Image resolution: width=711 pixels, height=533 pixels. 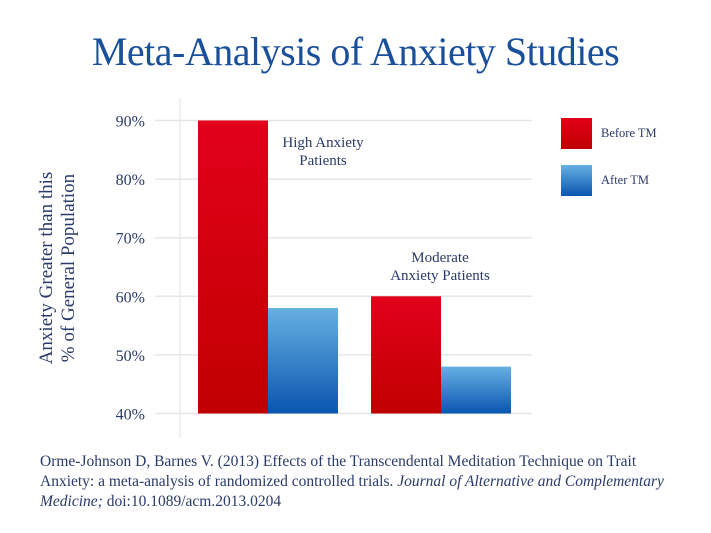 I want to click on y-tick-label: 60%, so click(x=130, y=297).